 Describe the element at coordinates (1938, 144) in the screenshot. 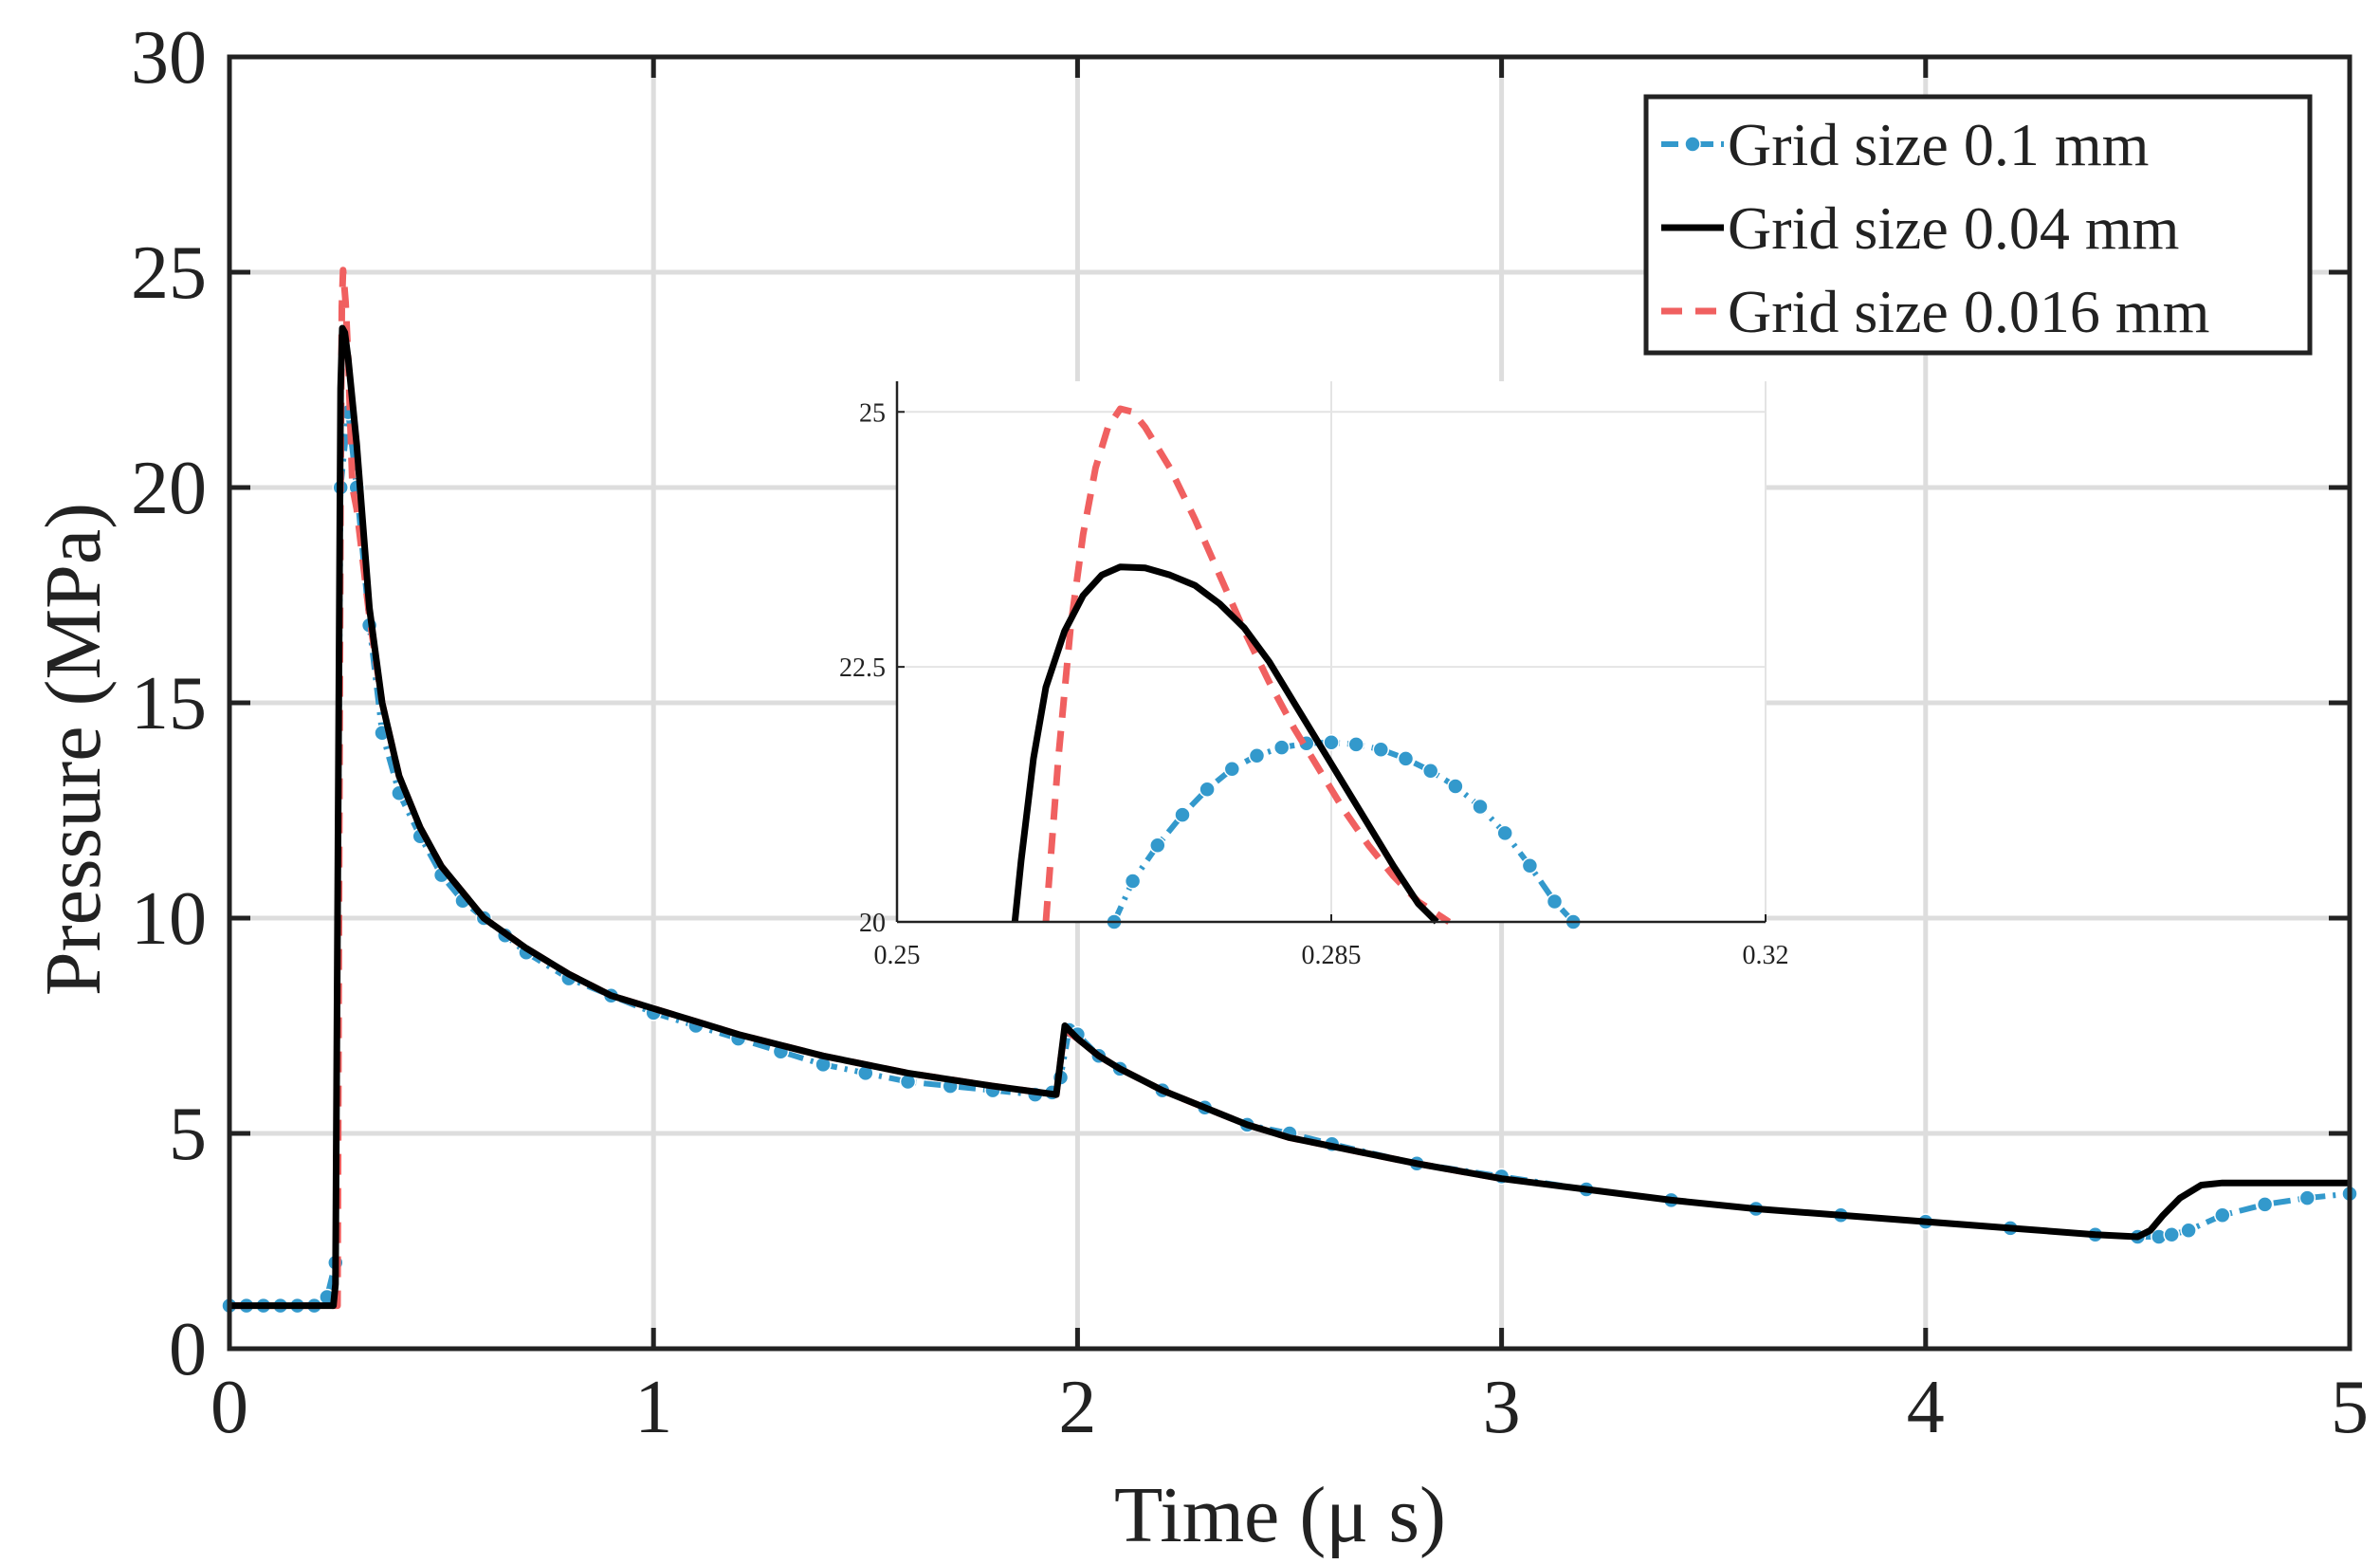

I see `legend-label: Grid size 0.1 mm` at that location.